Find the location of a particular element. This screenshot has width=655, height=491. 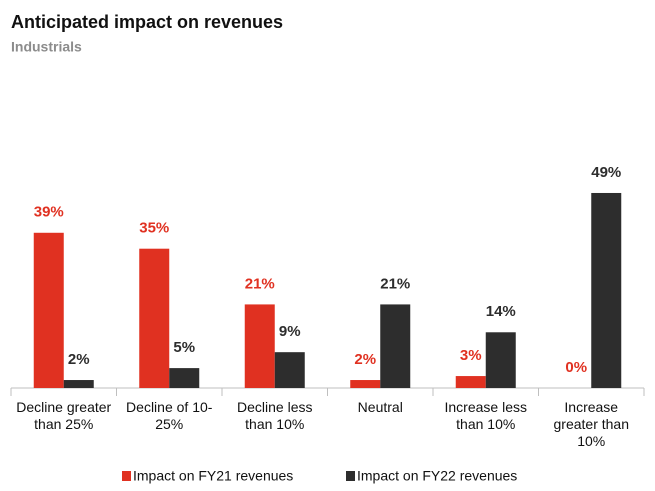

data-label: 14% is located at coordinates (501, 311).